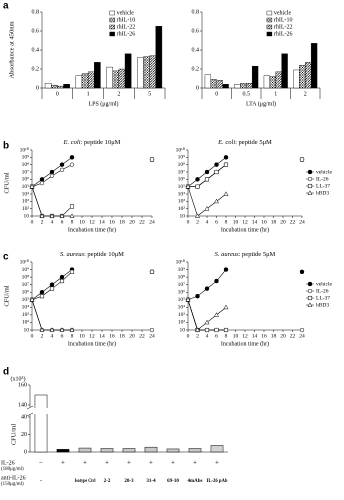  What do you see at coordinates (226, 142) in the screenshot?
I see `chart-title-italic: E. coli` at bounding box center [226, 142].